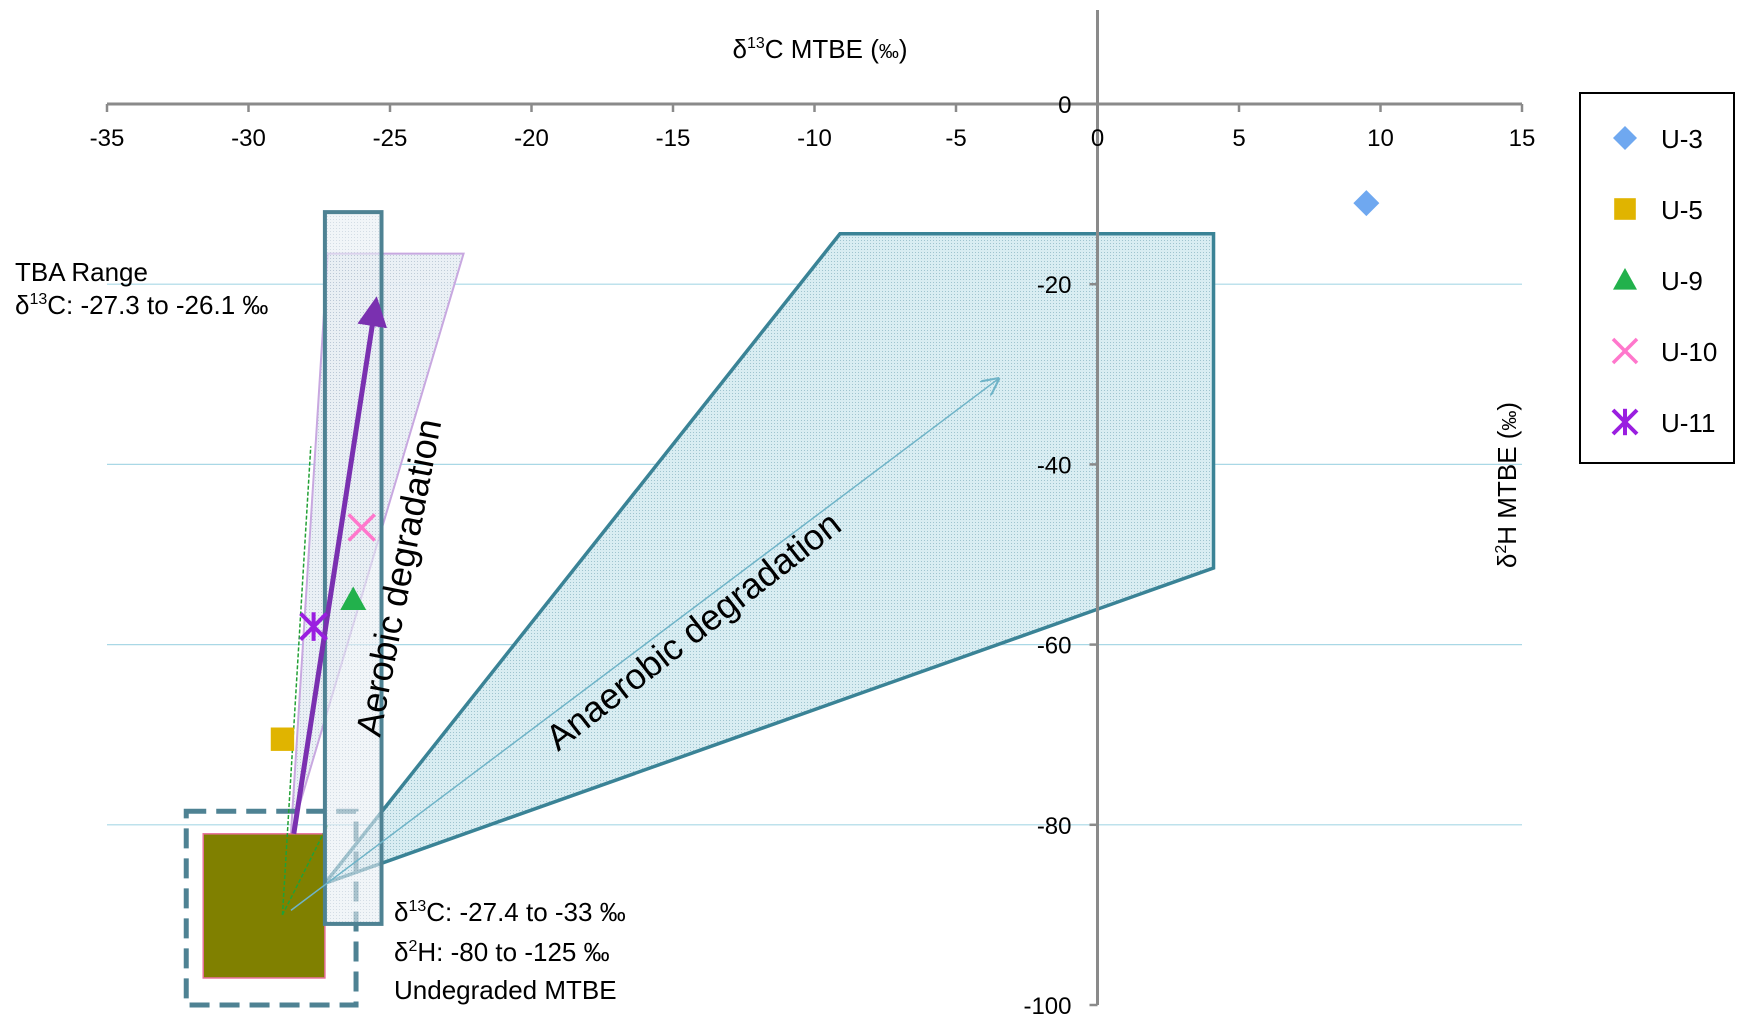 This screenshot has width=1744, height=1015. What do you see at coordinates (1047, 1004) in the screenshot?
I see `y-tick-label: -100` at bounding box center [1047, 1004].